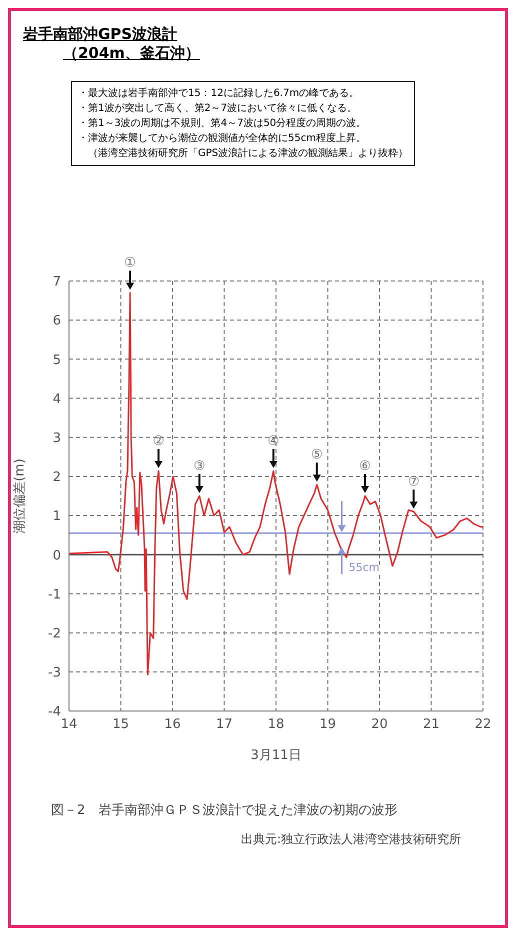 This screenshot has height=936, width=516. Describe the element at coordinates (56, 516) in the screenshot. I see `y-tick-label: 1` at that location.